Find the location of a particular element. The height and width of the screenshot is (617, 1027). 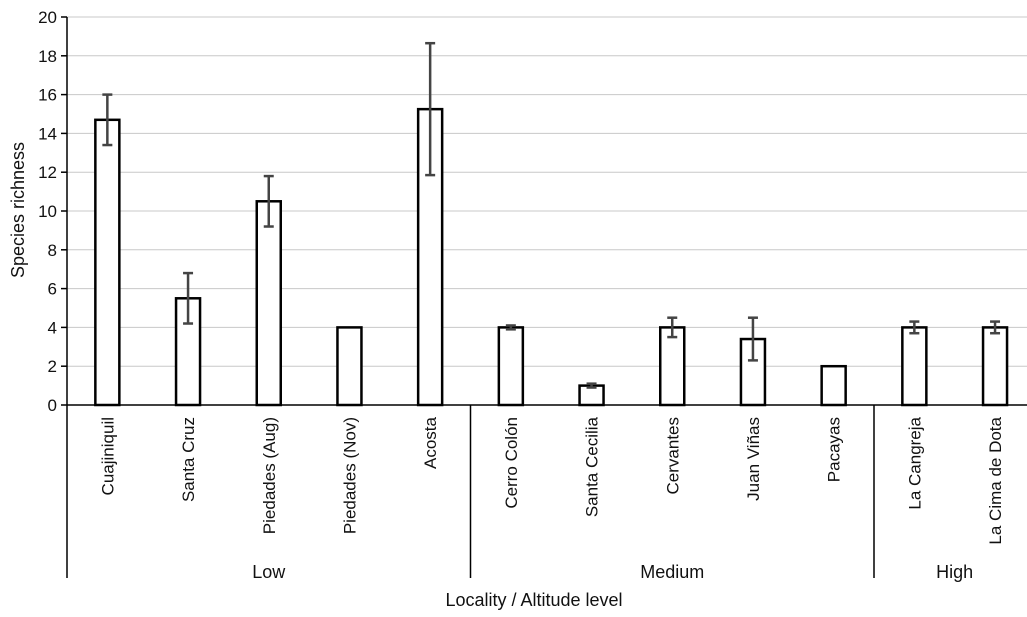

y-tick-label: 16 is located at coordinates (47, 95).